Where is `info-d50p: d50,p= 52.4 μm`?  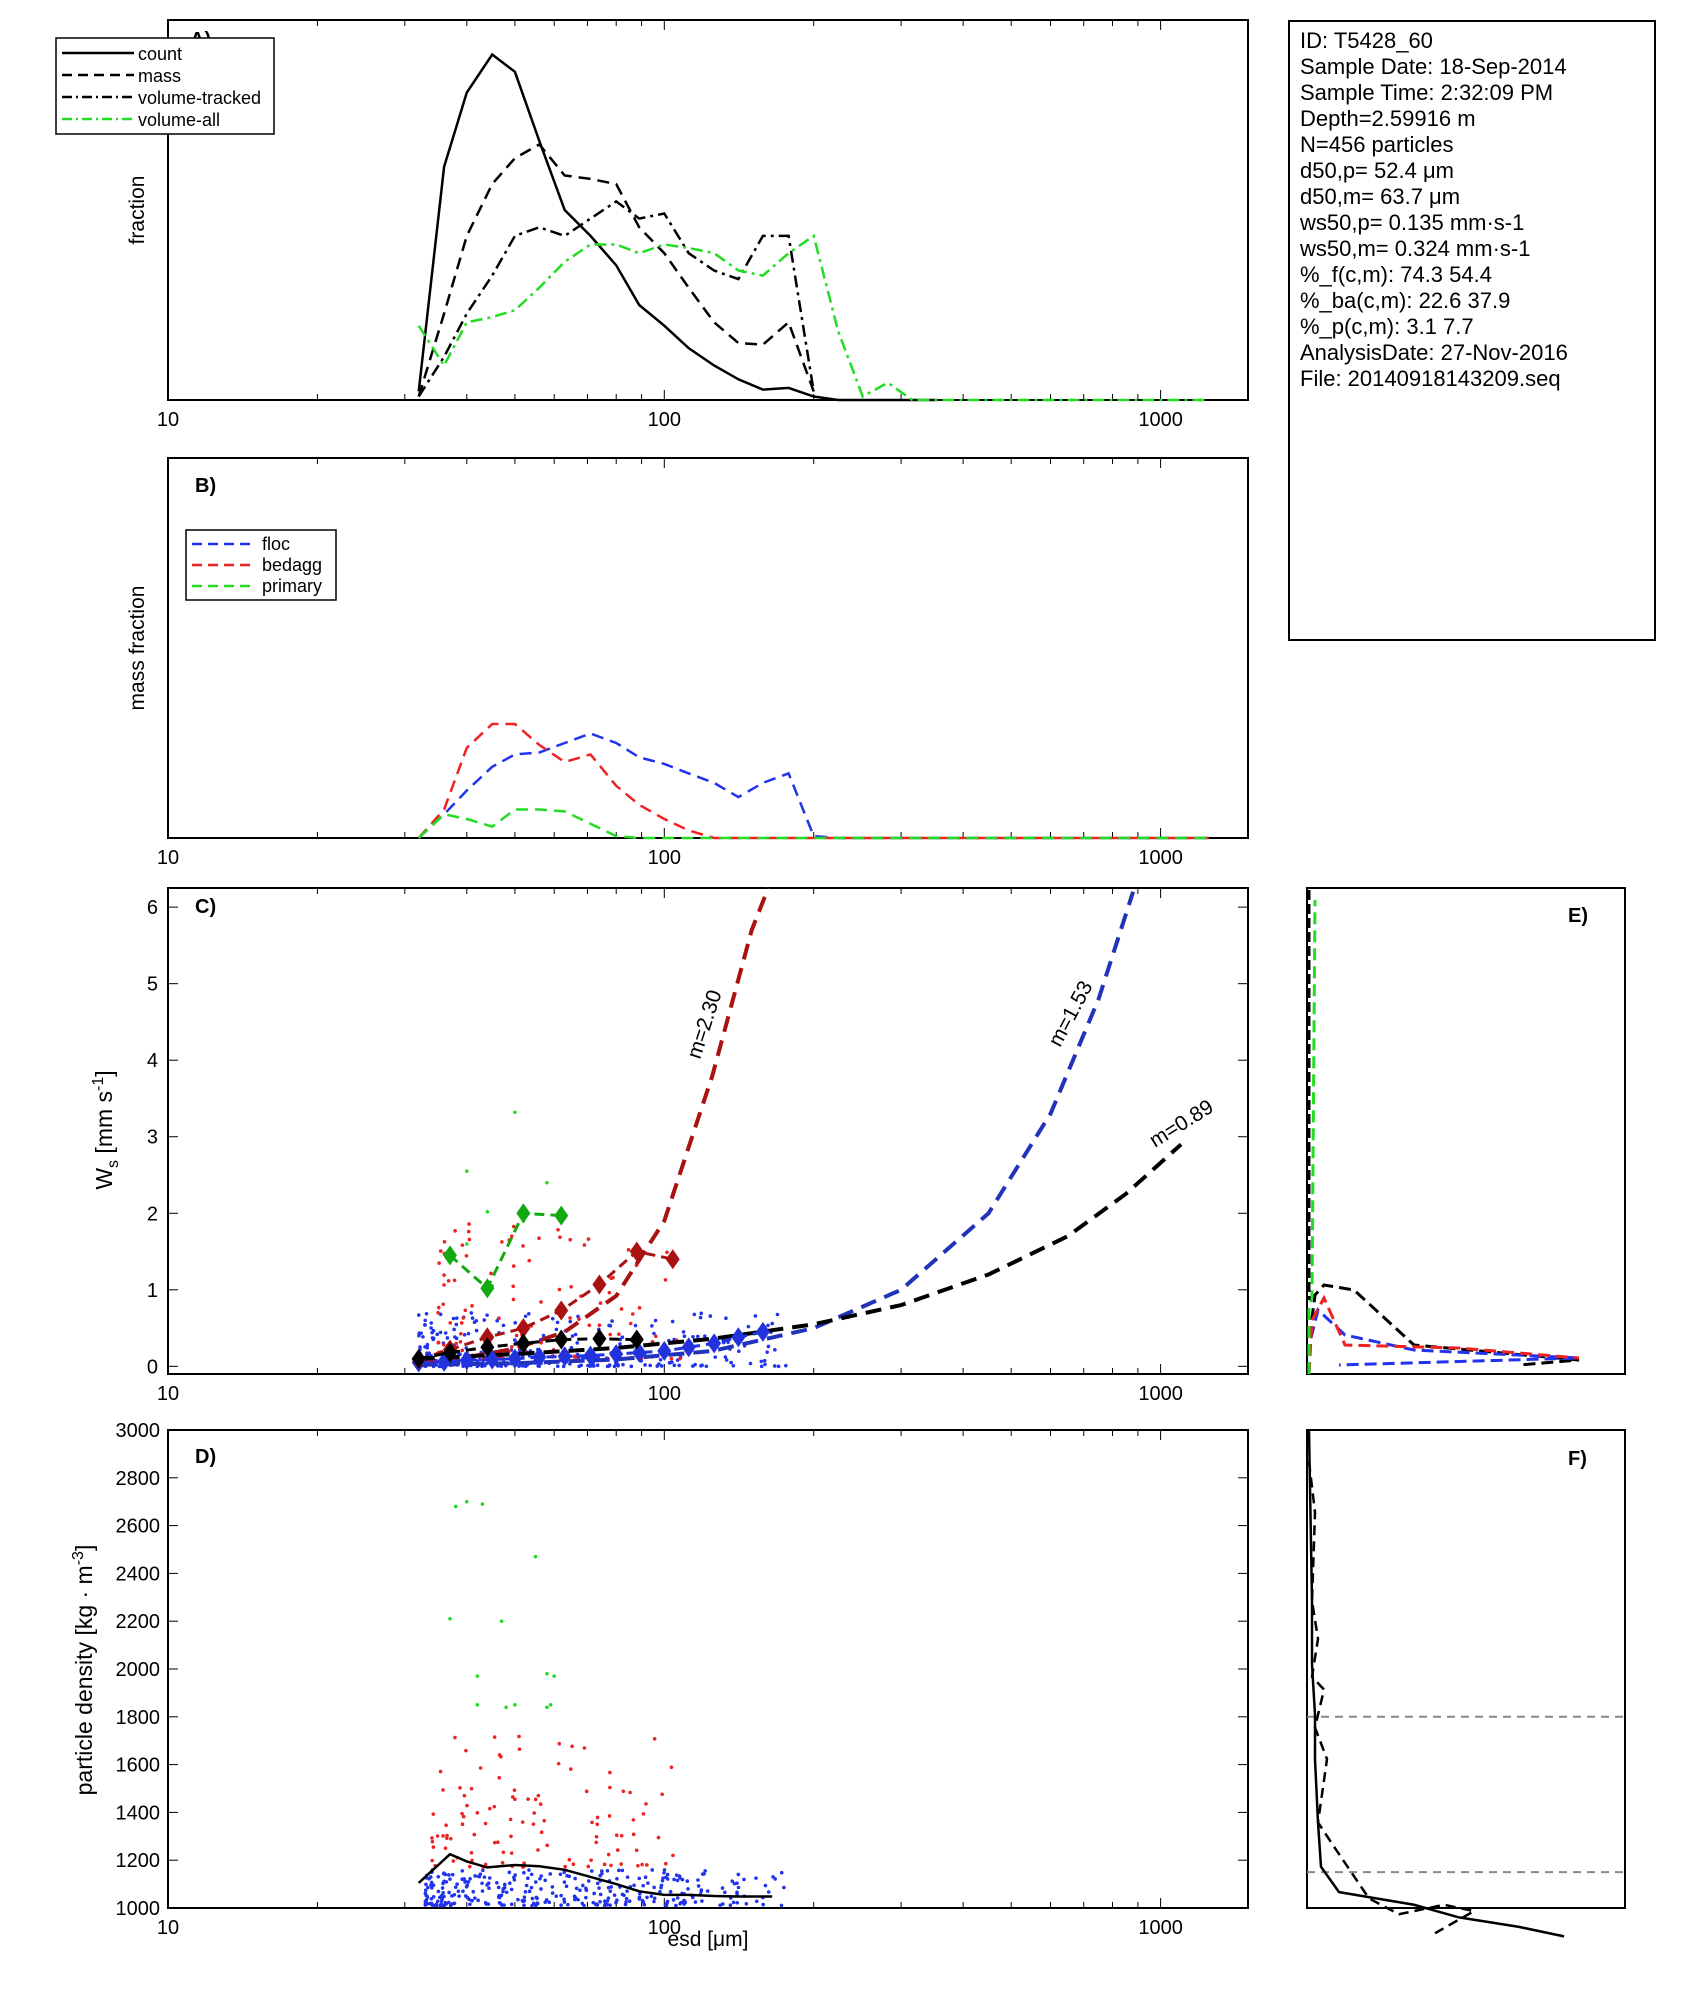
info-d50p: d50,p= 52.4 μm is located at coordinates (1377, 170).